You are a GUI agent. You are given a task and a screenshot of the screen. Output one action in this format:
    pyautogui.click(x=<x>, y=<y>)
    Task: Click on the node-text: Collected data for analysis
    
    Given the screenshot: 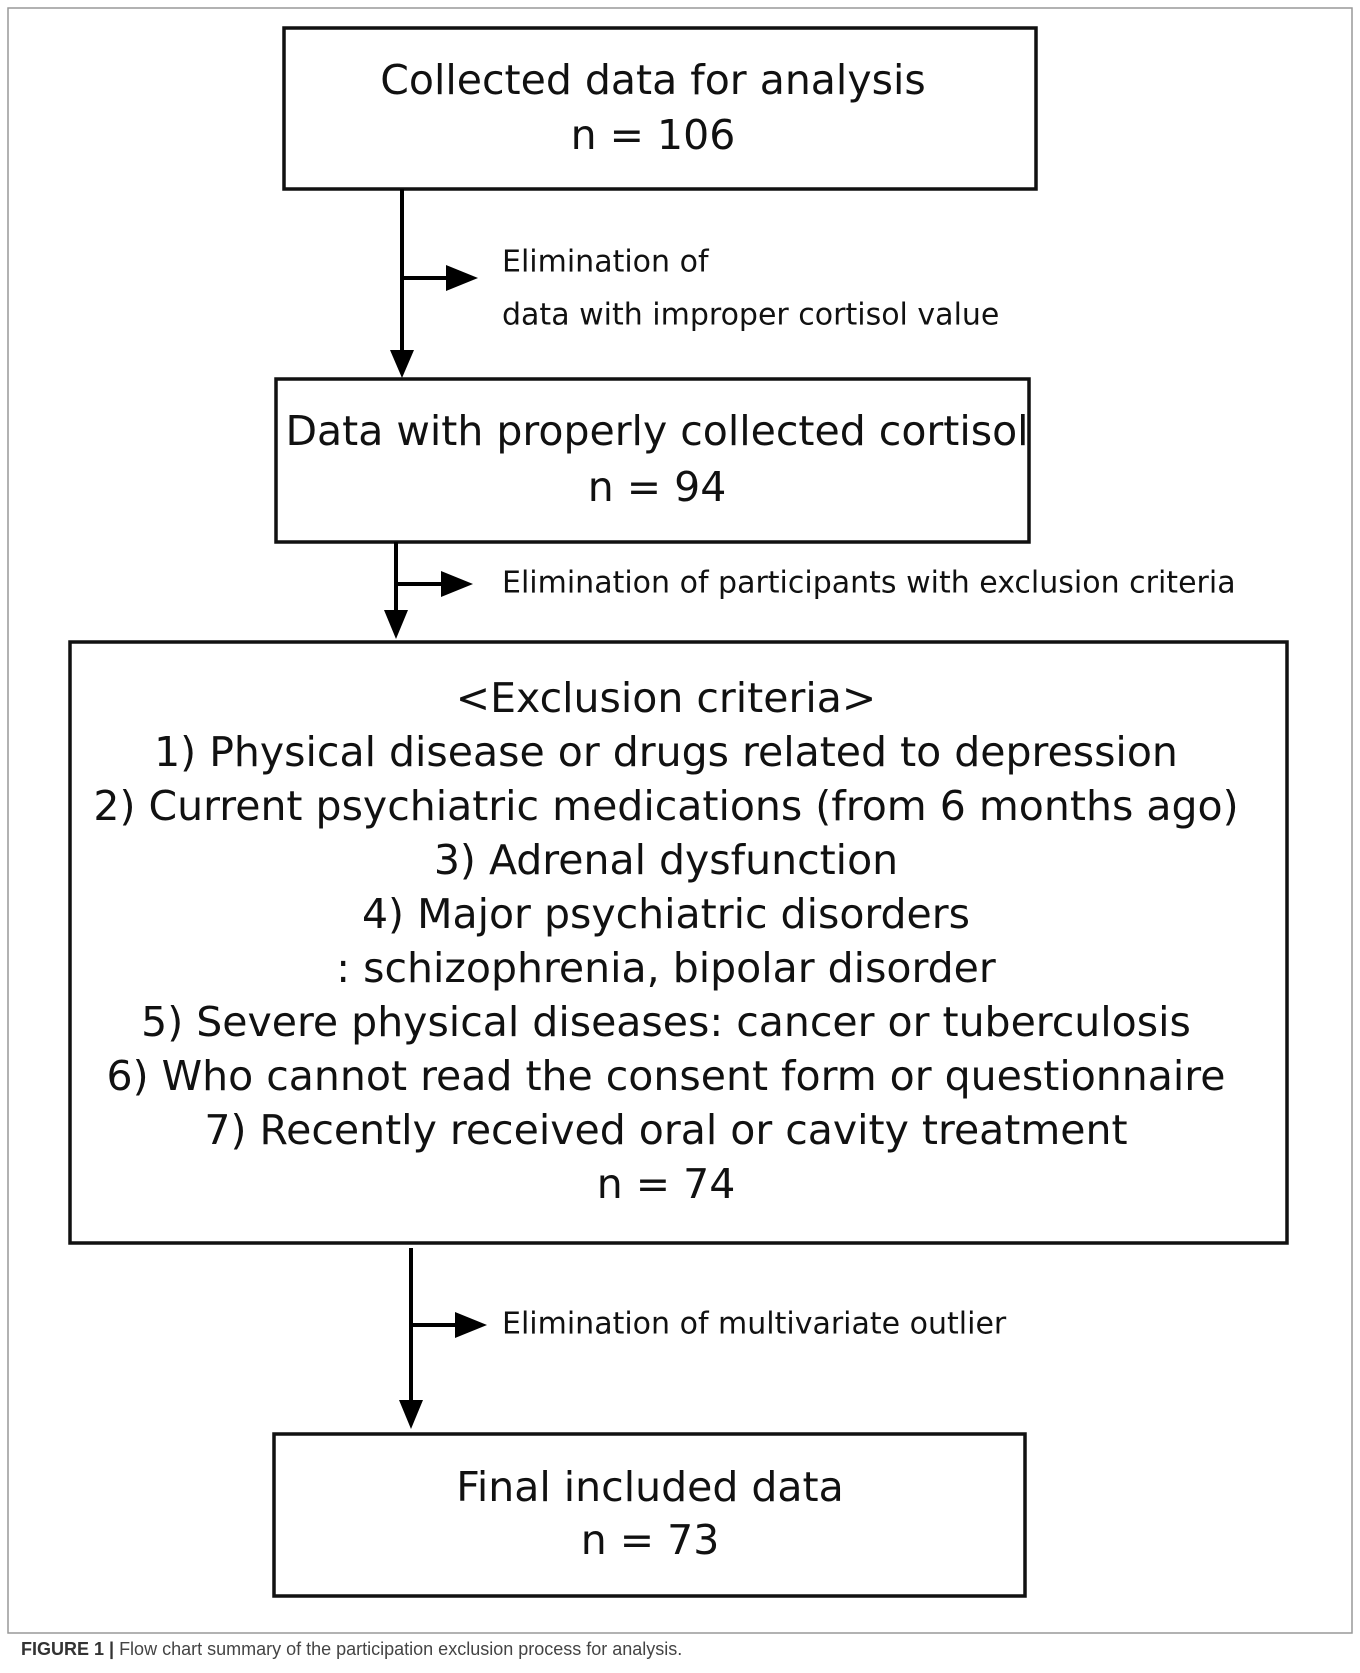 What is the action you would take?
    pyautogui.click(x=652, y=80)
    